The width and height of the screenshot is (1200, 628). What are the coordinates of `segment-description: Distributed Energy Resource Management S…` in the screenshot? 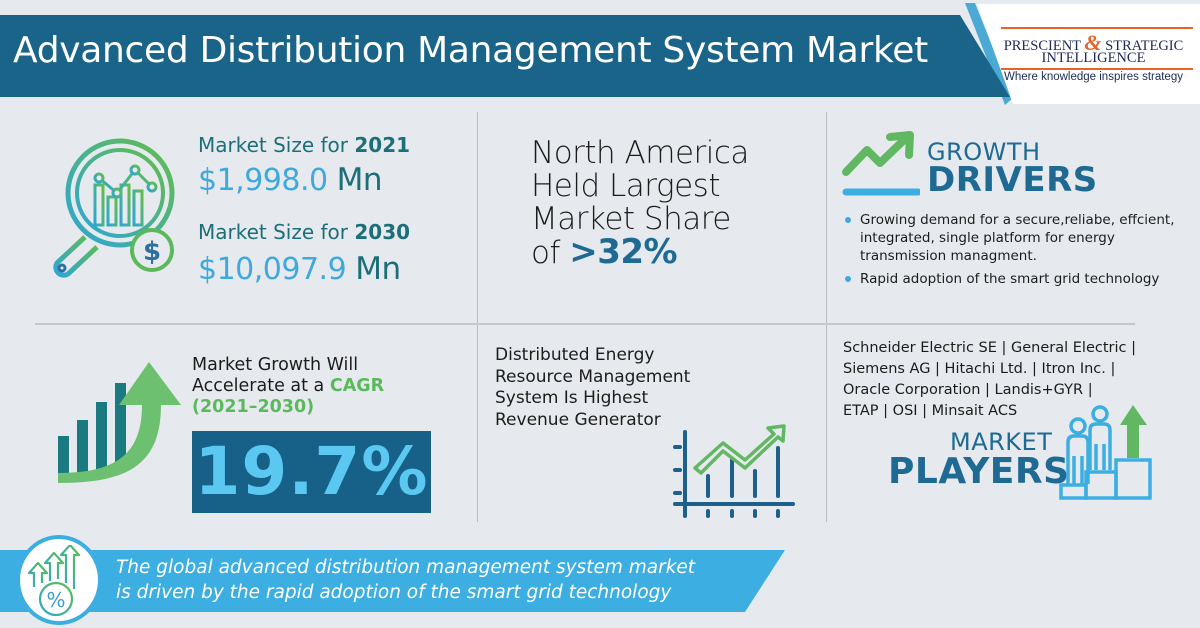 It's located at (592, 388).